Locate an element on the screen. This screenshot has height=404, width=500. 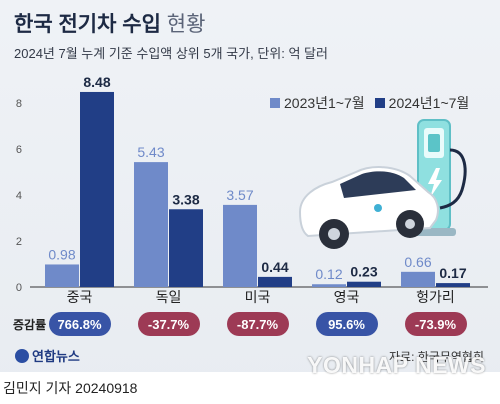
legend-label-2024: 2024년1~7월 is located at coordinates (429, 103).